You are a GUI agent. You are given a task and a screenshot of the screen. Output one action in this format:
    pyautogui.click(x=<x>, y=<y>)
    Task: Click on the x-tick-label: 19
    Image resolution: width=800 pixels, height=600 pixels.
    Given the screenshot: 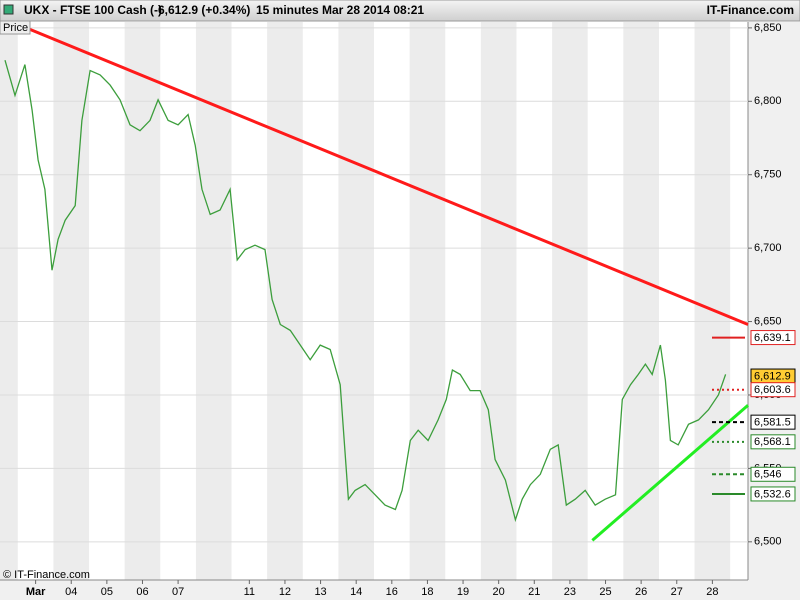 What is the action you would take?
    pyautogui.click(x=463, y=592)
    